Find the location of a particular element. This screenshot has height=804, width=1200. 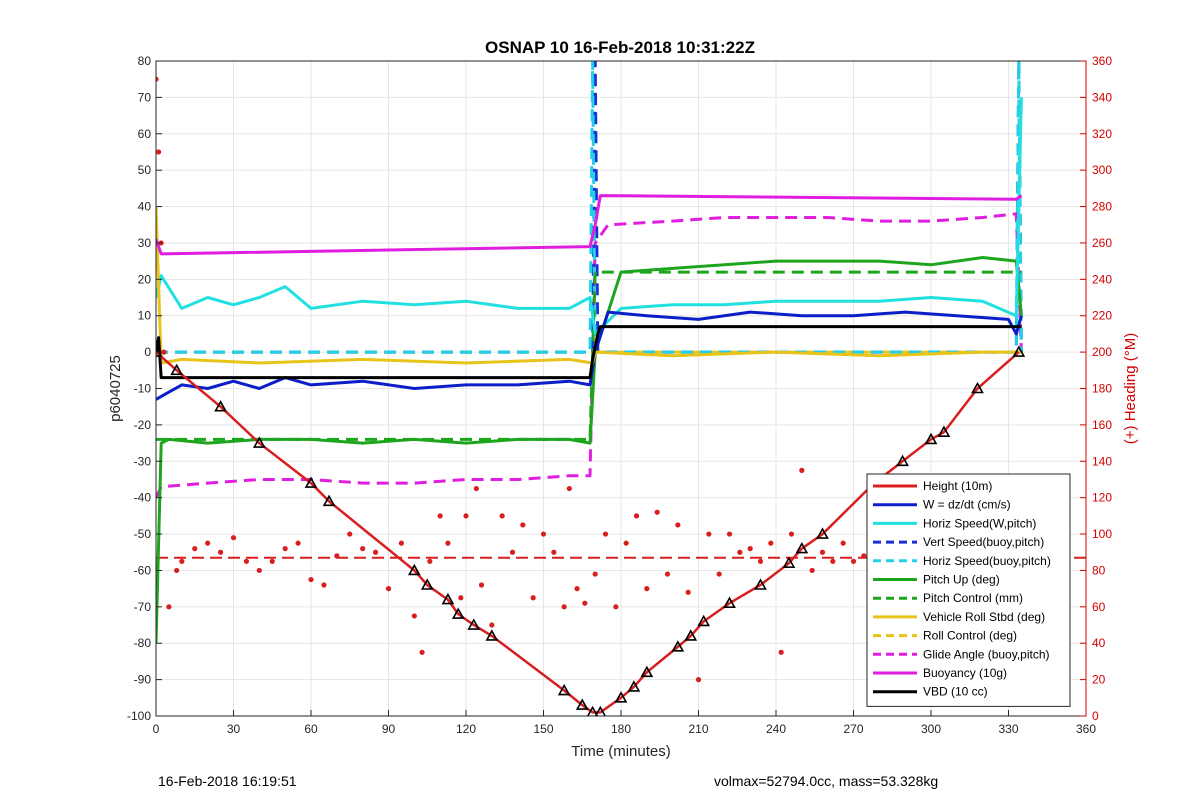

y2-tick-label: 120 is located at coordinates (1102, 498).